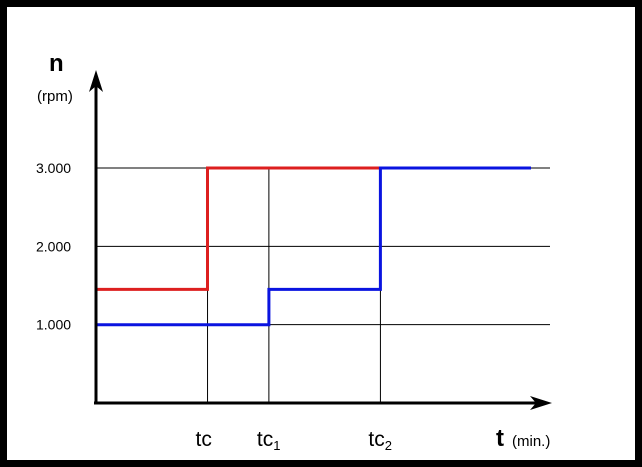 Image resolution: width=642 pixels, height=467 pixels. I want to click on x-axis-symbol: t, so click(500, 438).